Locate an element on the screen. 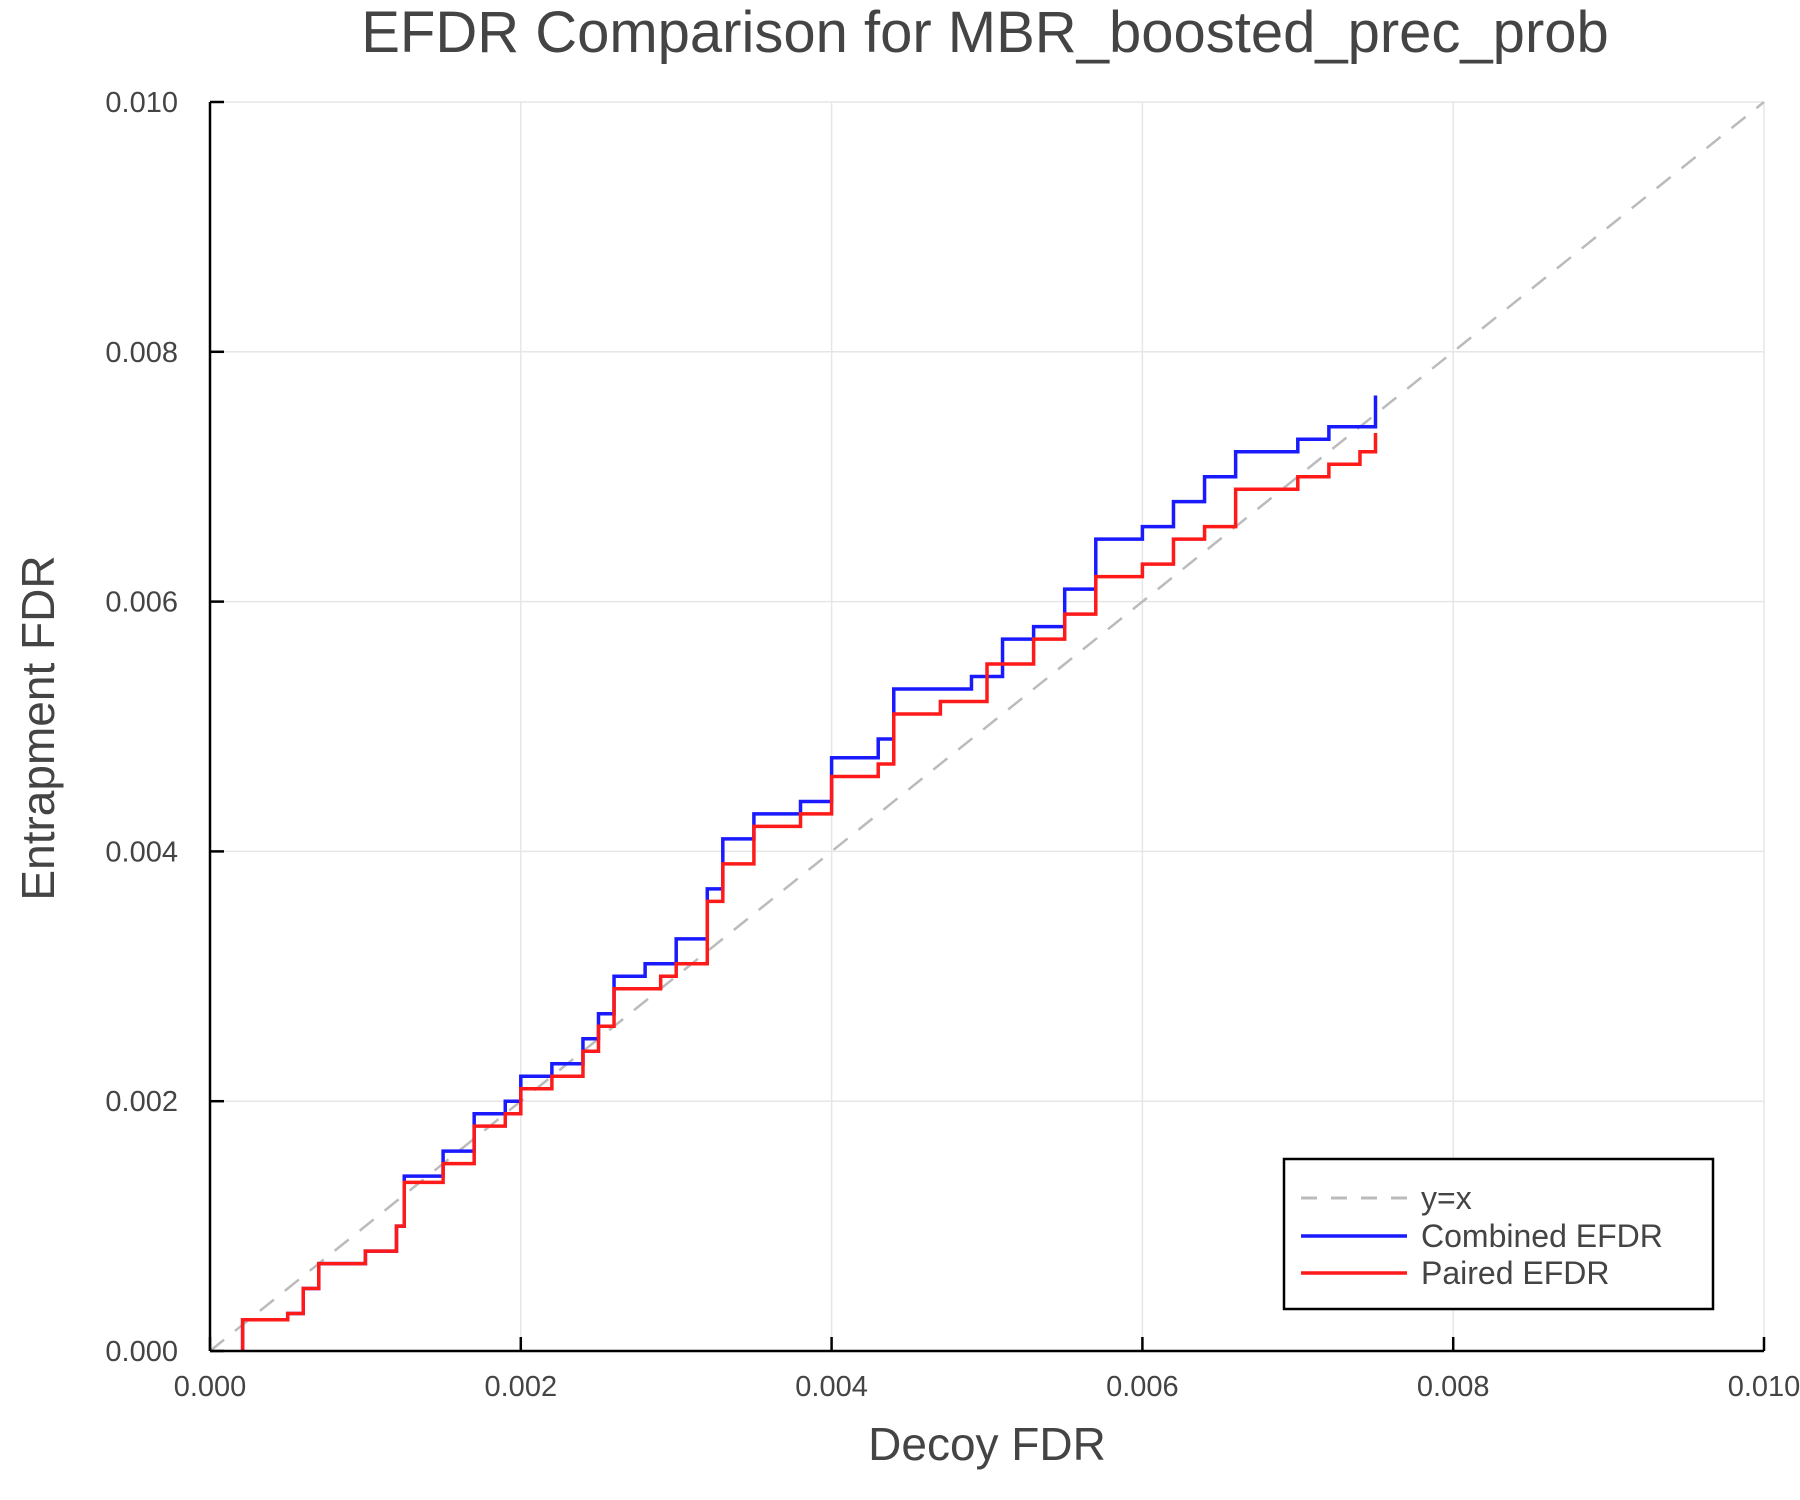 The image size is (1800, 1500). y-tick-label: 0.004 is located at coordinates (141, 852).